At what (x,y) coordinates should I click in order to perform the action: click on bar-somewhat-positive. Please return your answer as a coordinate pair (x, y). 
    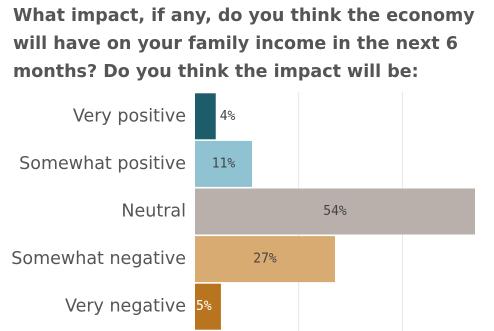
    Looking at the image, I should click on (224, 163).